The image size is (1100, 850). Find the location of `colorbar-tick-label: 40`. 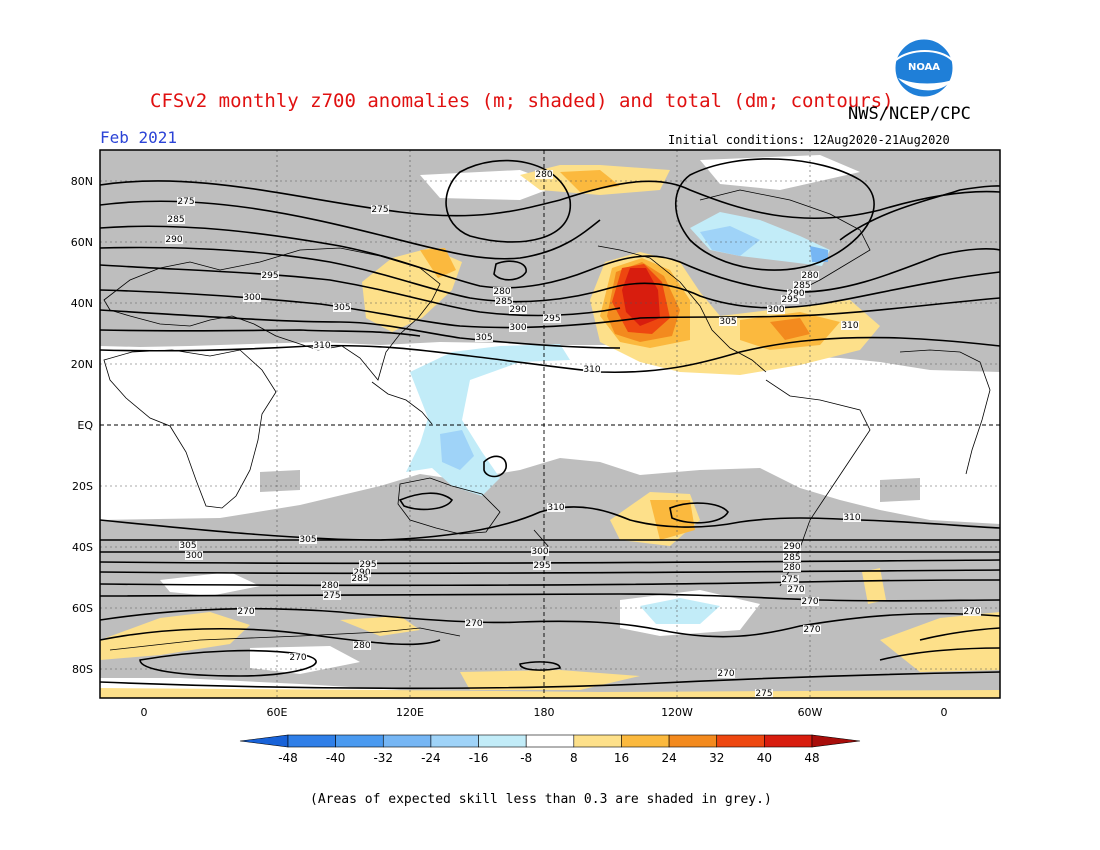

colorbar-tick-label: 40 is located at coordinates (764, 758).